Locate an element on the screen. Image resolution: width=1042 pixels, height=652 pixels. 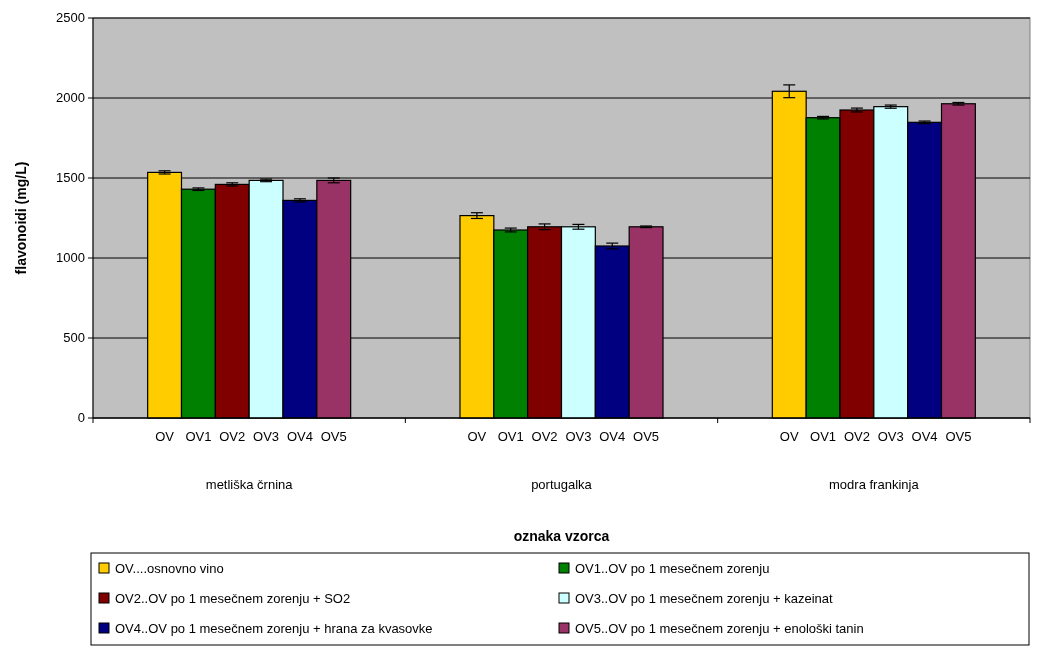
legend-label: OV1..OV po 1 mesečnem zorenju is located at coordinates (672, 568).